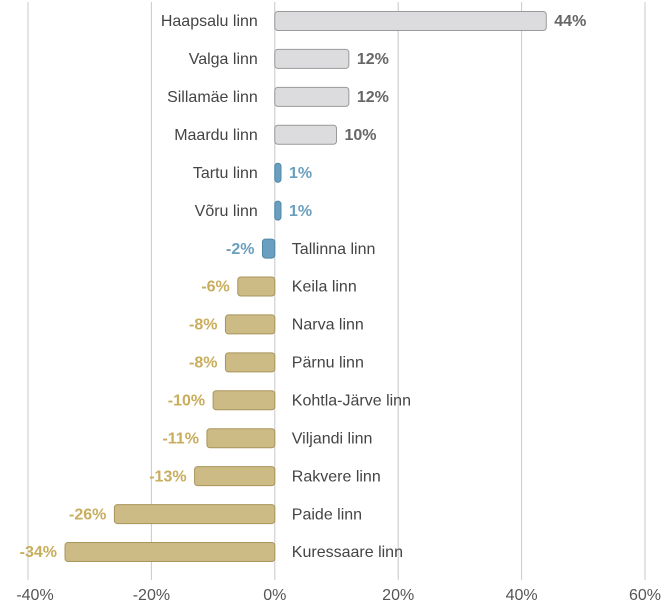 The image size is (667, 605). What do you see at coordinates (215, 287) in the screenshot?
I see `value-label: -6%` at bounding box center [215, 287].